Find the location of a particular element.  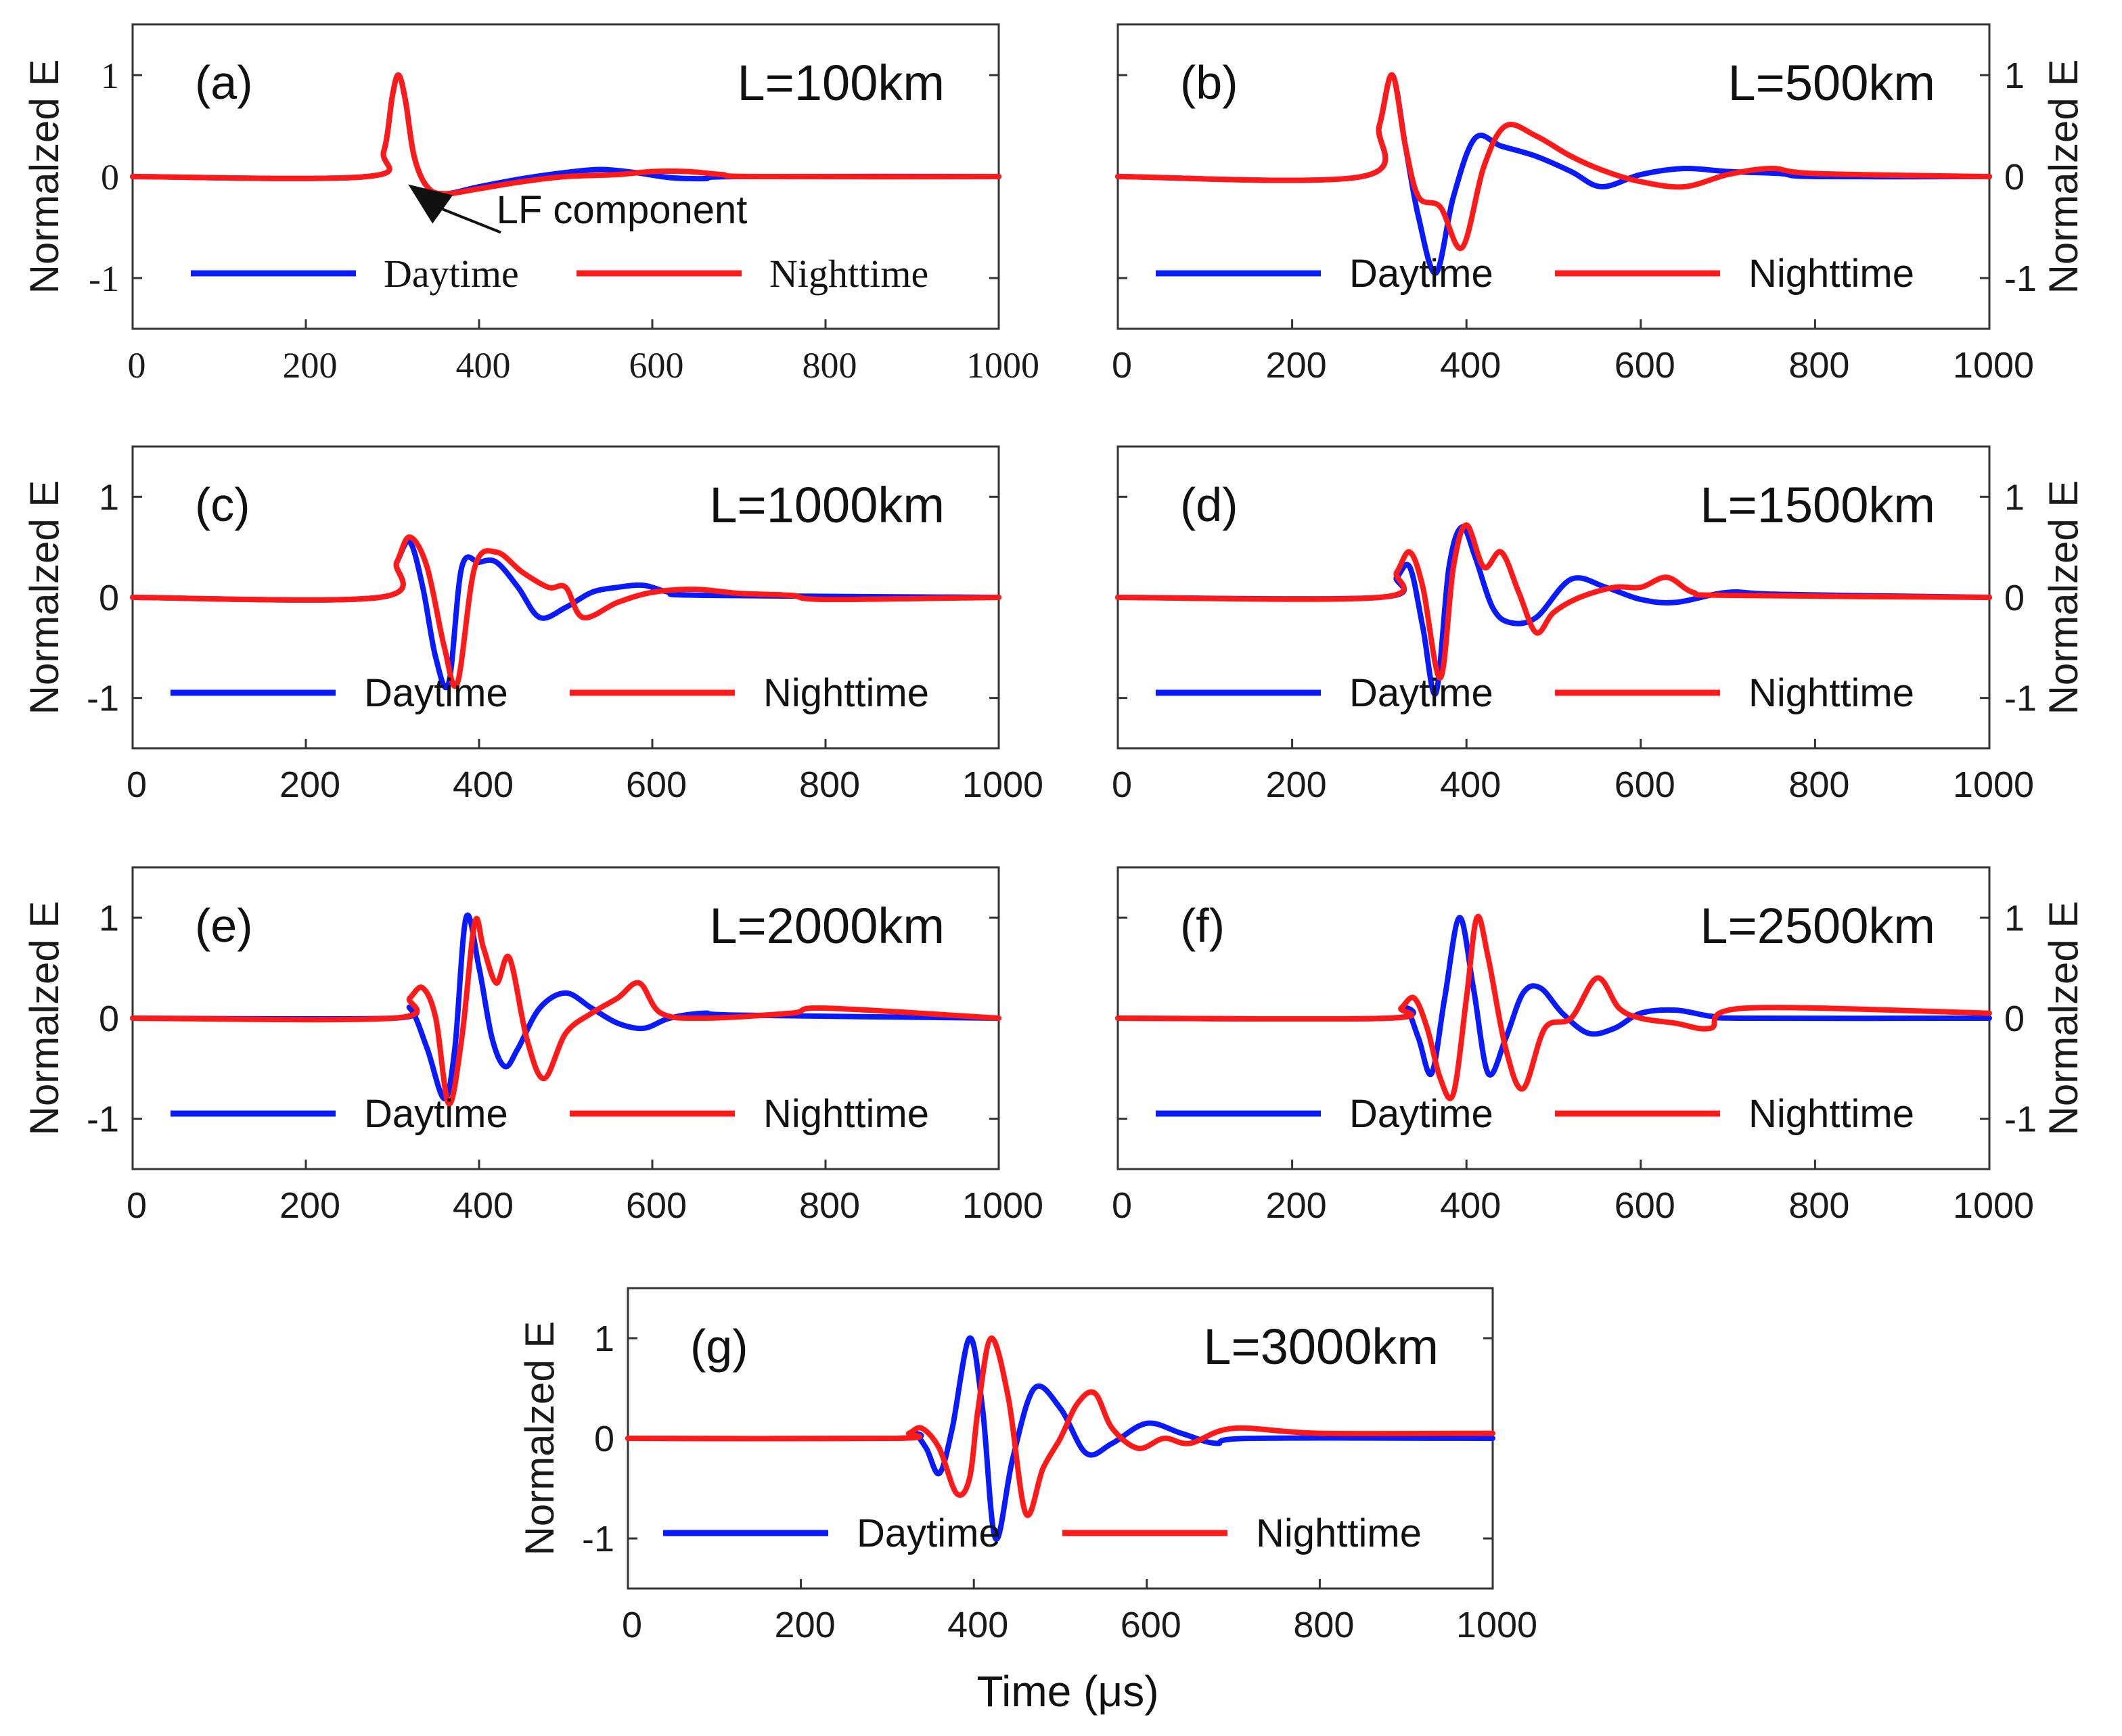

annotation-text: LF component is located at coordinates (622, 210).